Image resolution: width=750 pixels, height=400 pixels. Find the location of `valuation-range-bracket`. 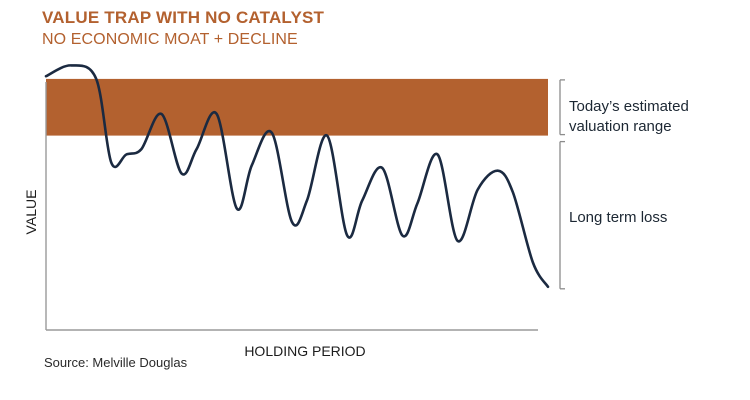

valuation-range-bracket is located at coordinates (562, 107).